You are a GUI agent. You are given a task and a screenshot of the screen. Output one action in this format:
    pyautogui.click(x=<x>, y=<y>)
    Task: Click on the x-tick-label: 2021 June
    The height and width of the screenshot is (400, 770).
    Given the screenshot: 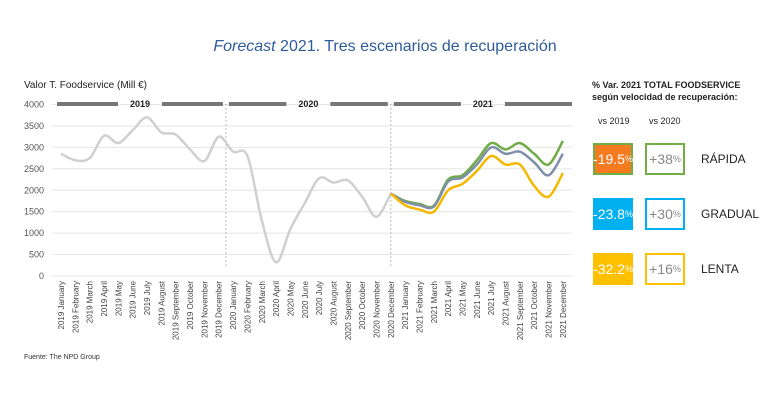 What is the action you would take?
    pyautogui.click(x=477, y=299)
    